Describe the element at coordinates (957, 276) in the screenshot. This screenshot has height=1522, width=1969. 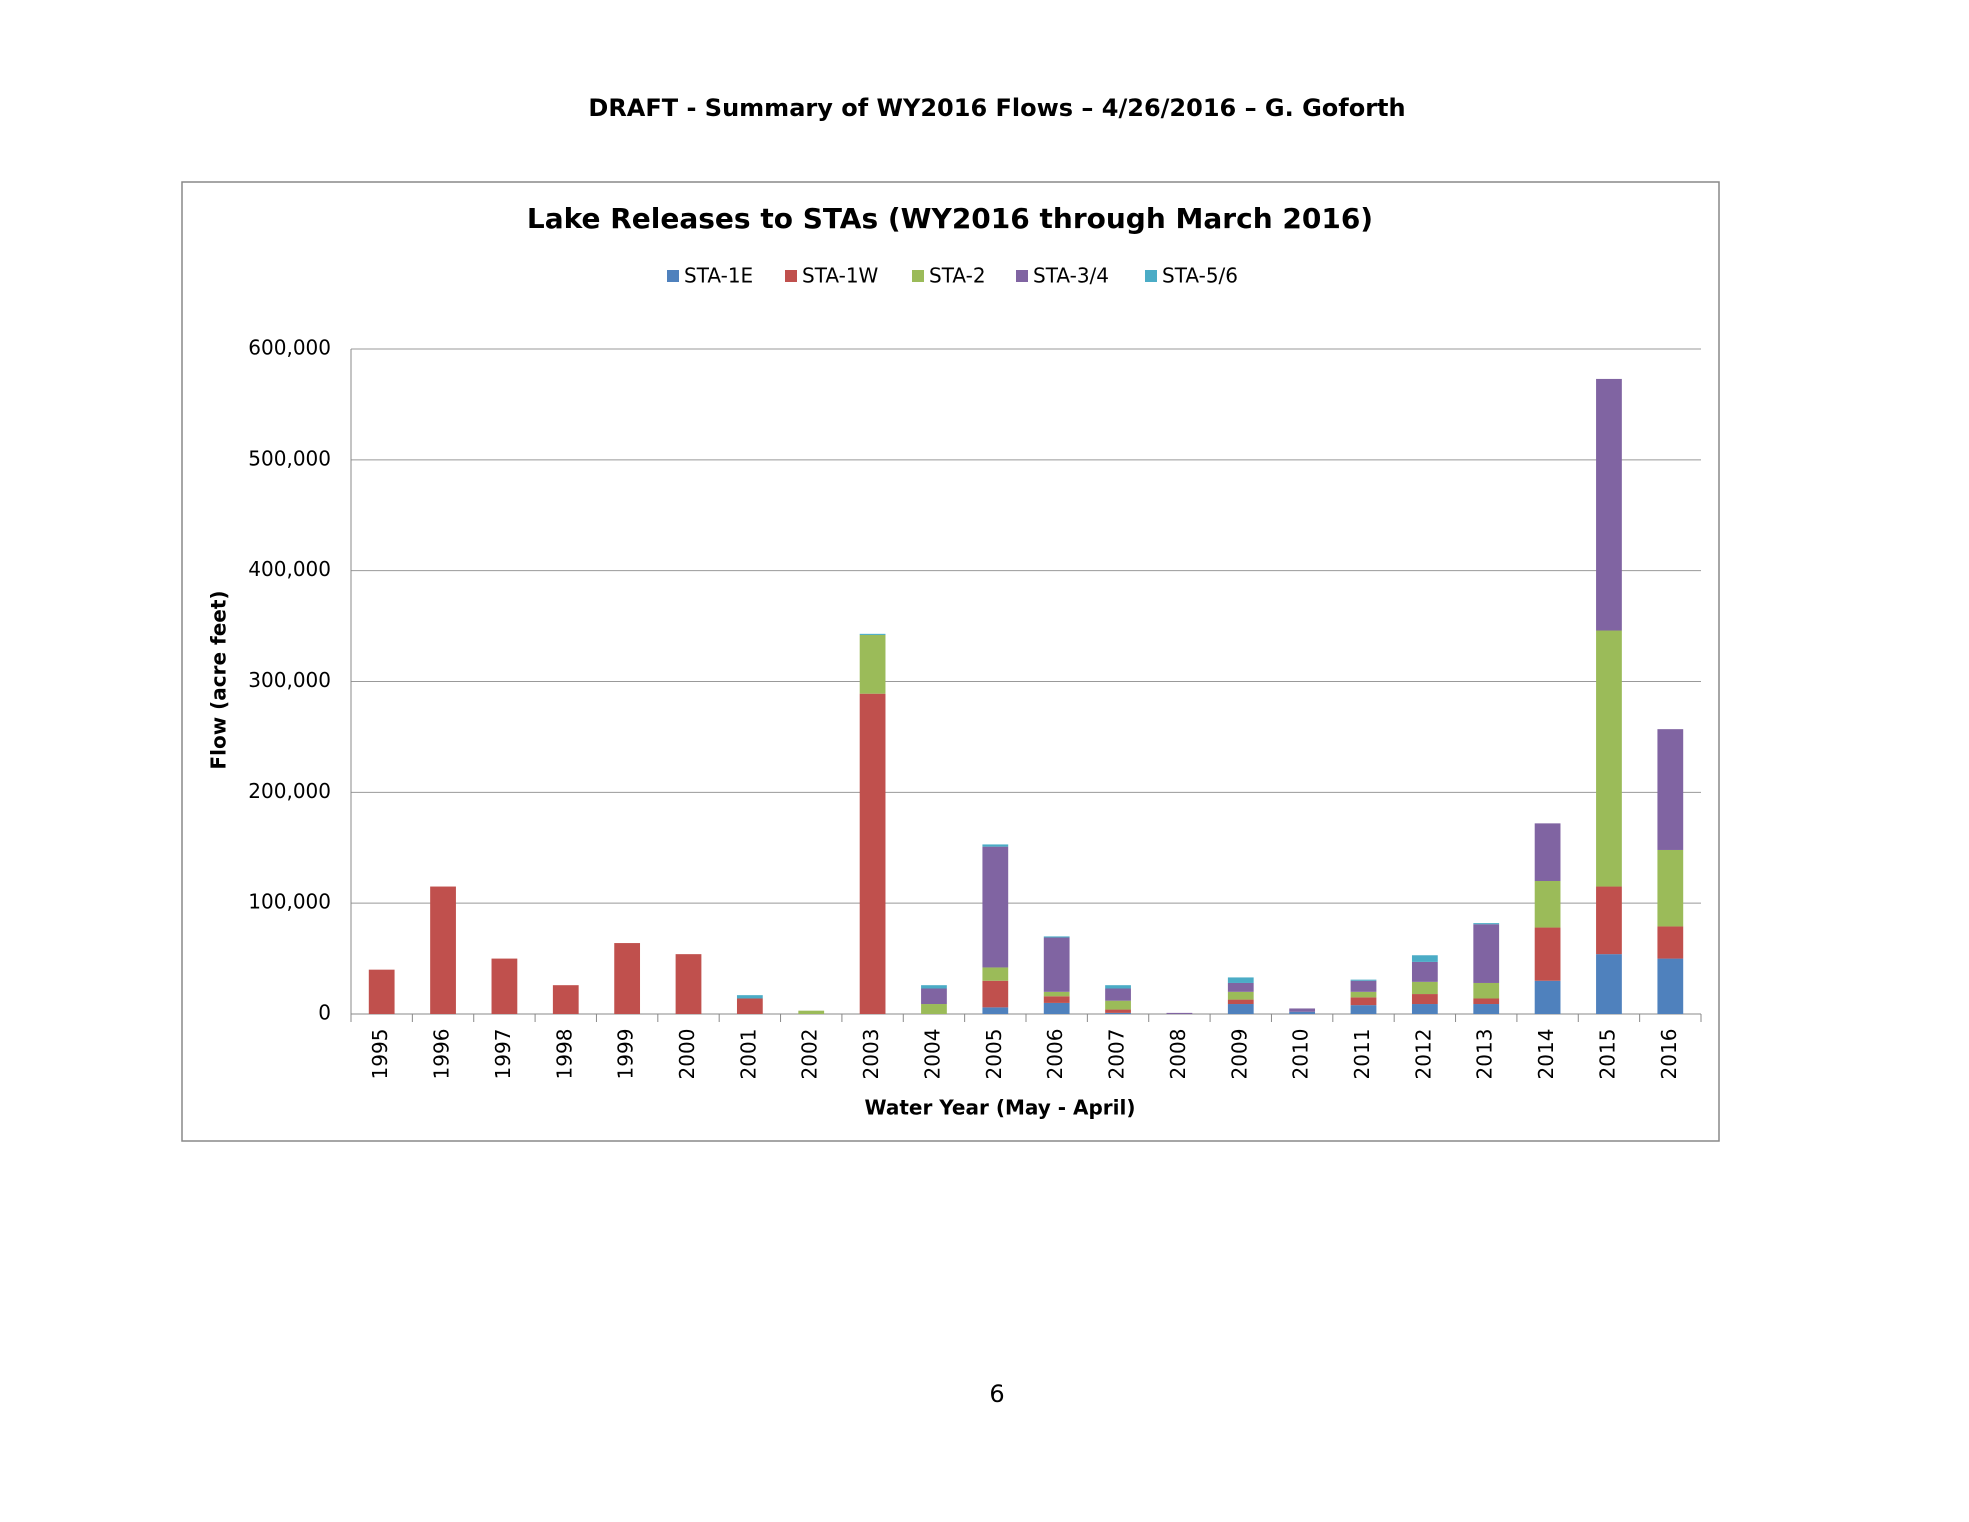
I see `legend-label: STA-2` at that location.